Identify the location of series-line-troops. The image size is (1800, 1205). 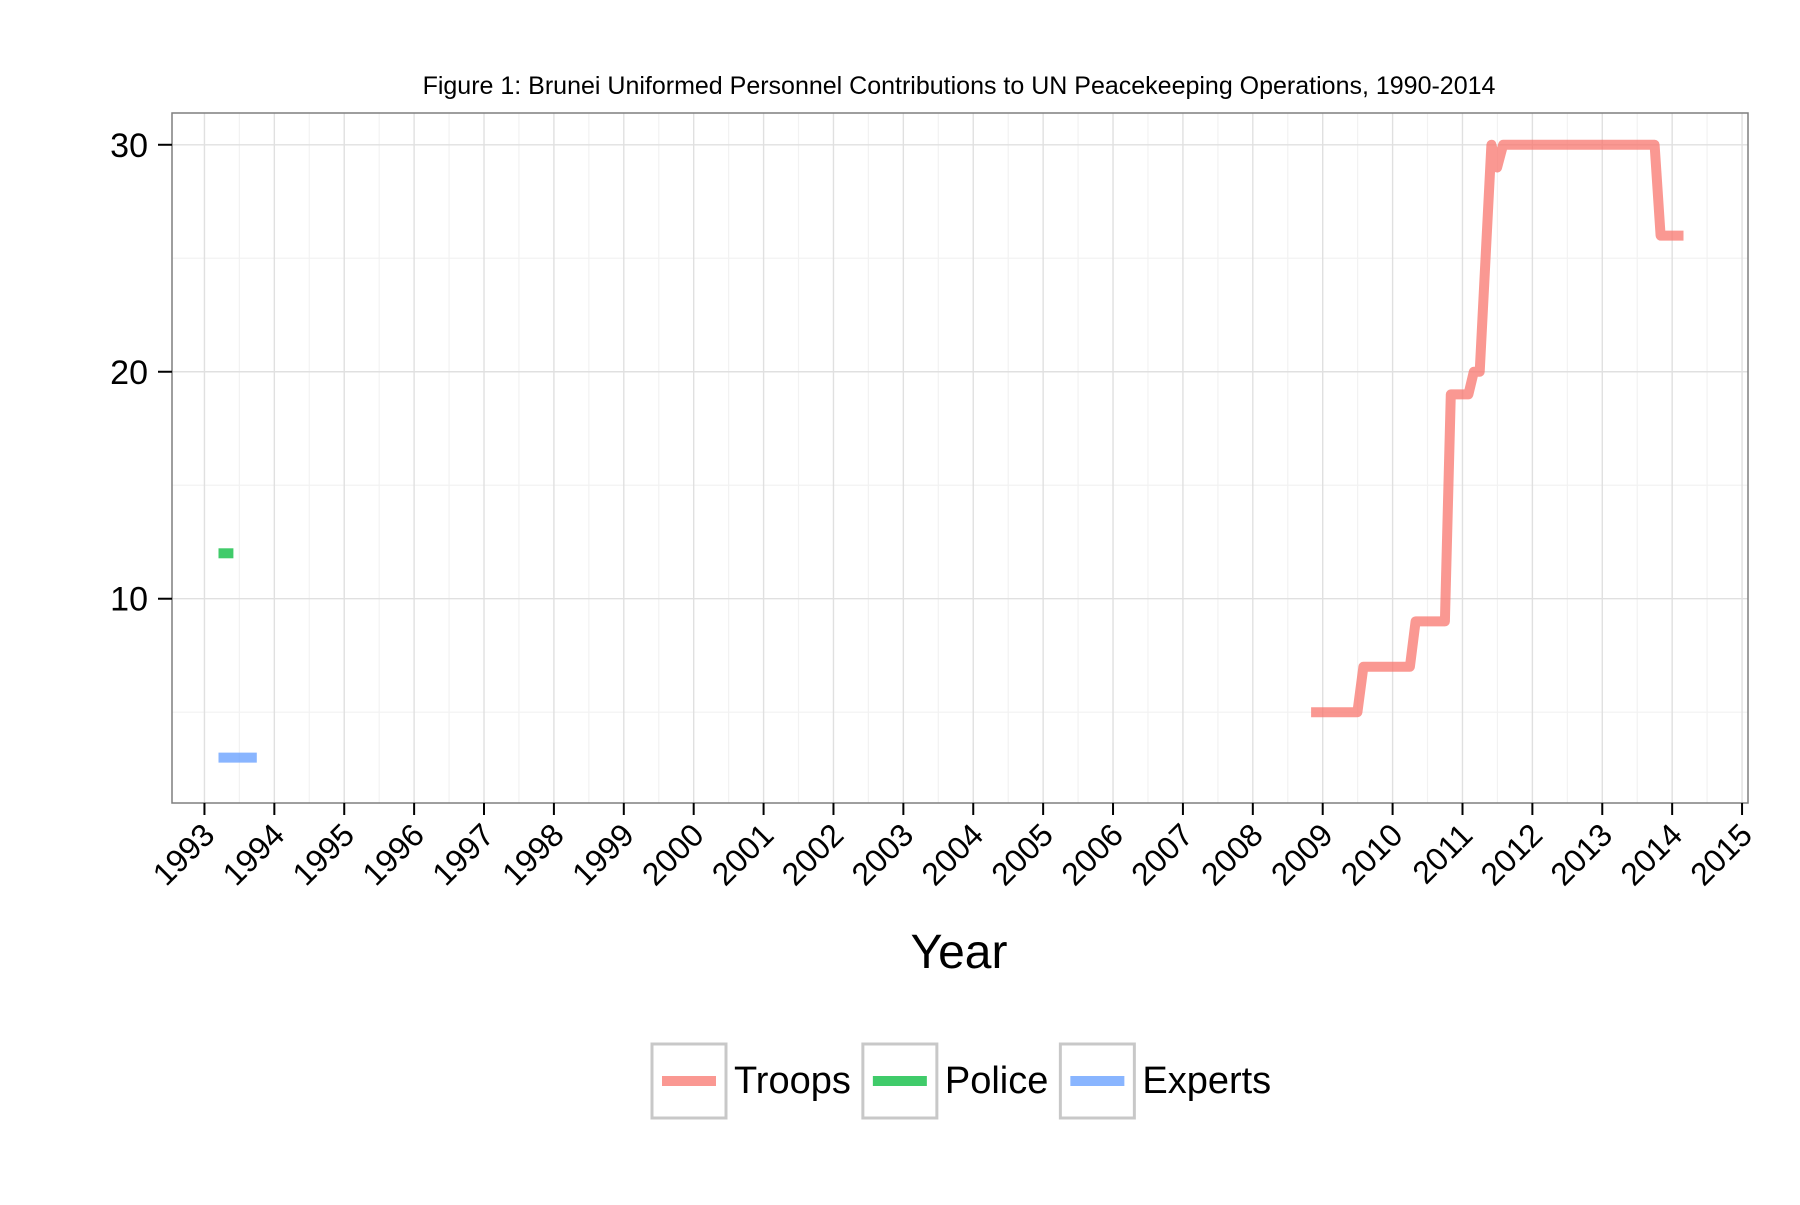
(1497, 428).